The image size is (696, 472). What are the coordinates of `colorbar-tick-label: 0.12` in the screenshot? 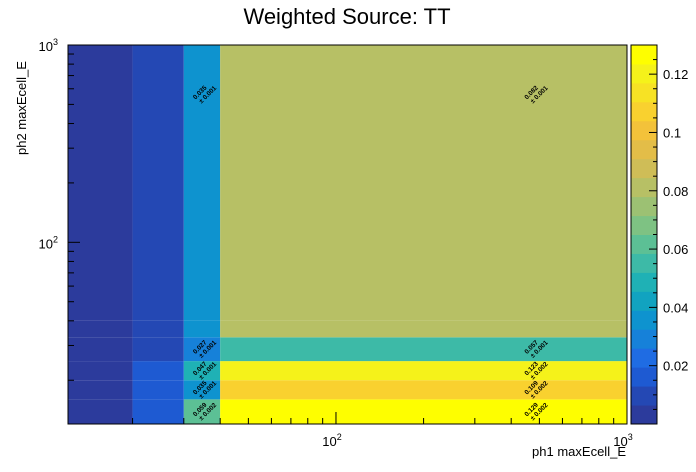 It's located at (675, 74).